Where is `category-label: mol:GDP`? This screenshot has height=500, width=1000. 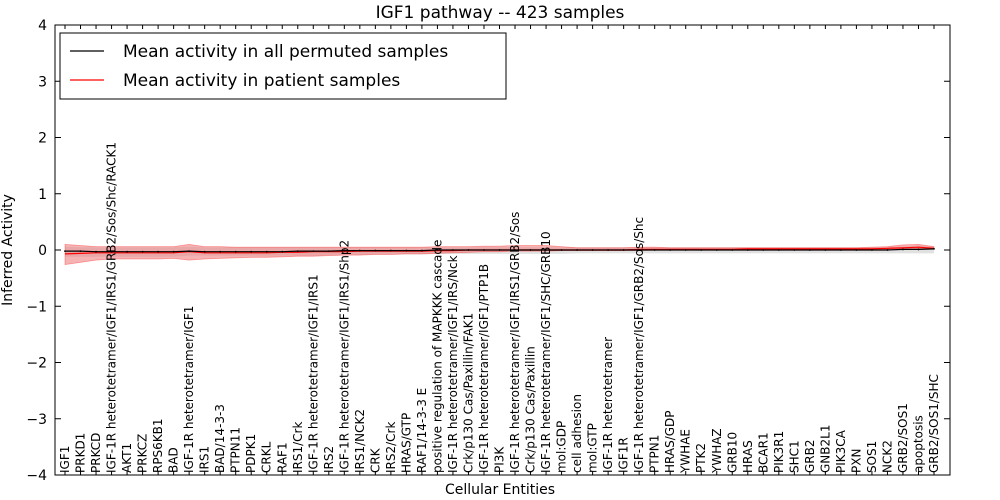 category-label: mol:GDP is located at coordinates (562, 447).